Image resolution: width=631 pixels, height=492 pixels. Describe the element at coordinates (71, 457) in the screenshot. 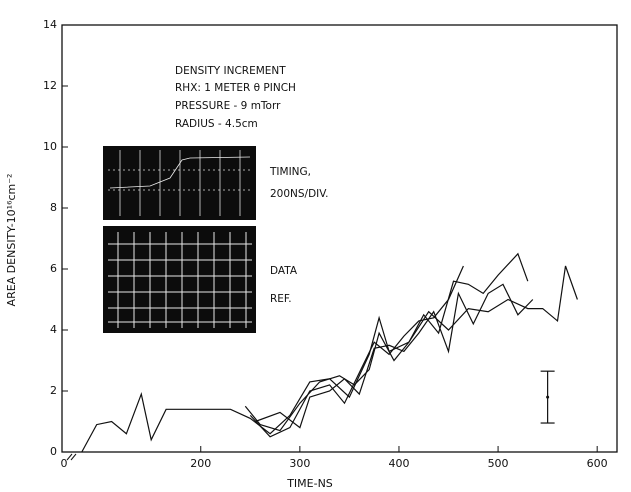

I see `axis-break` at that location.